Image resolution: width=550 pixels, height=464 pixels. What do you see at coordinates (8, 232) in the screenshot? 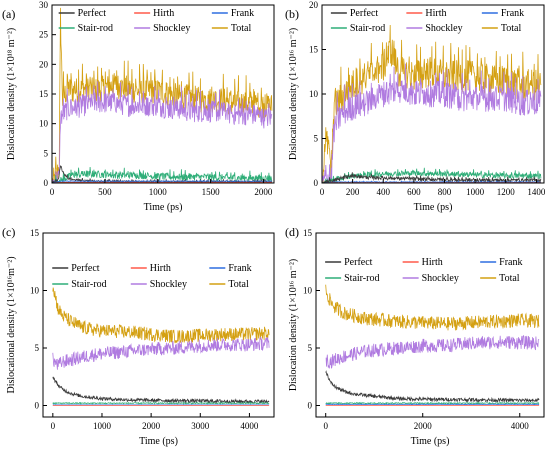
I see `panel-label: (c)` at bounding box center [8, 232].